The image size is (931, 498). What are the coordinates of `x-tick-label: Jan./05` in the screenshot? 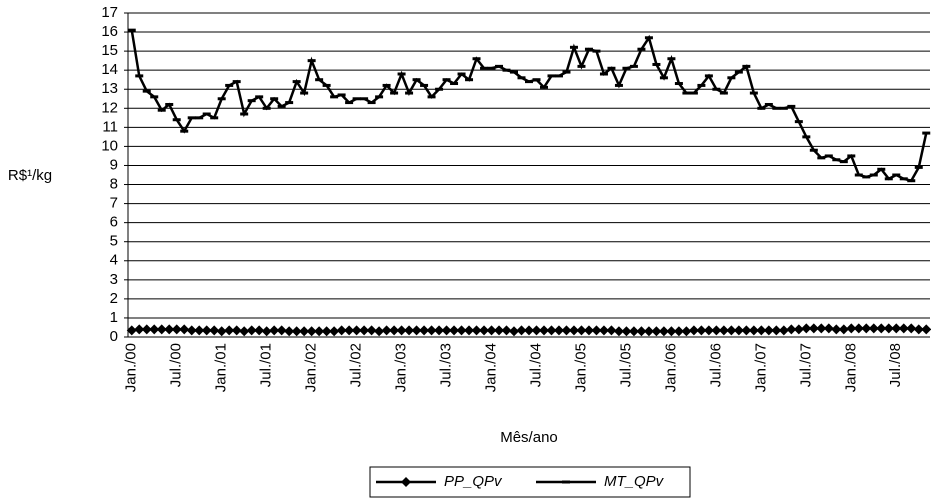 It's located at (580, 367).